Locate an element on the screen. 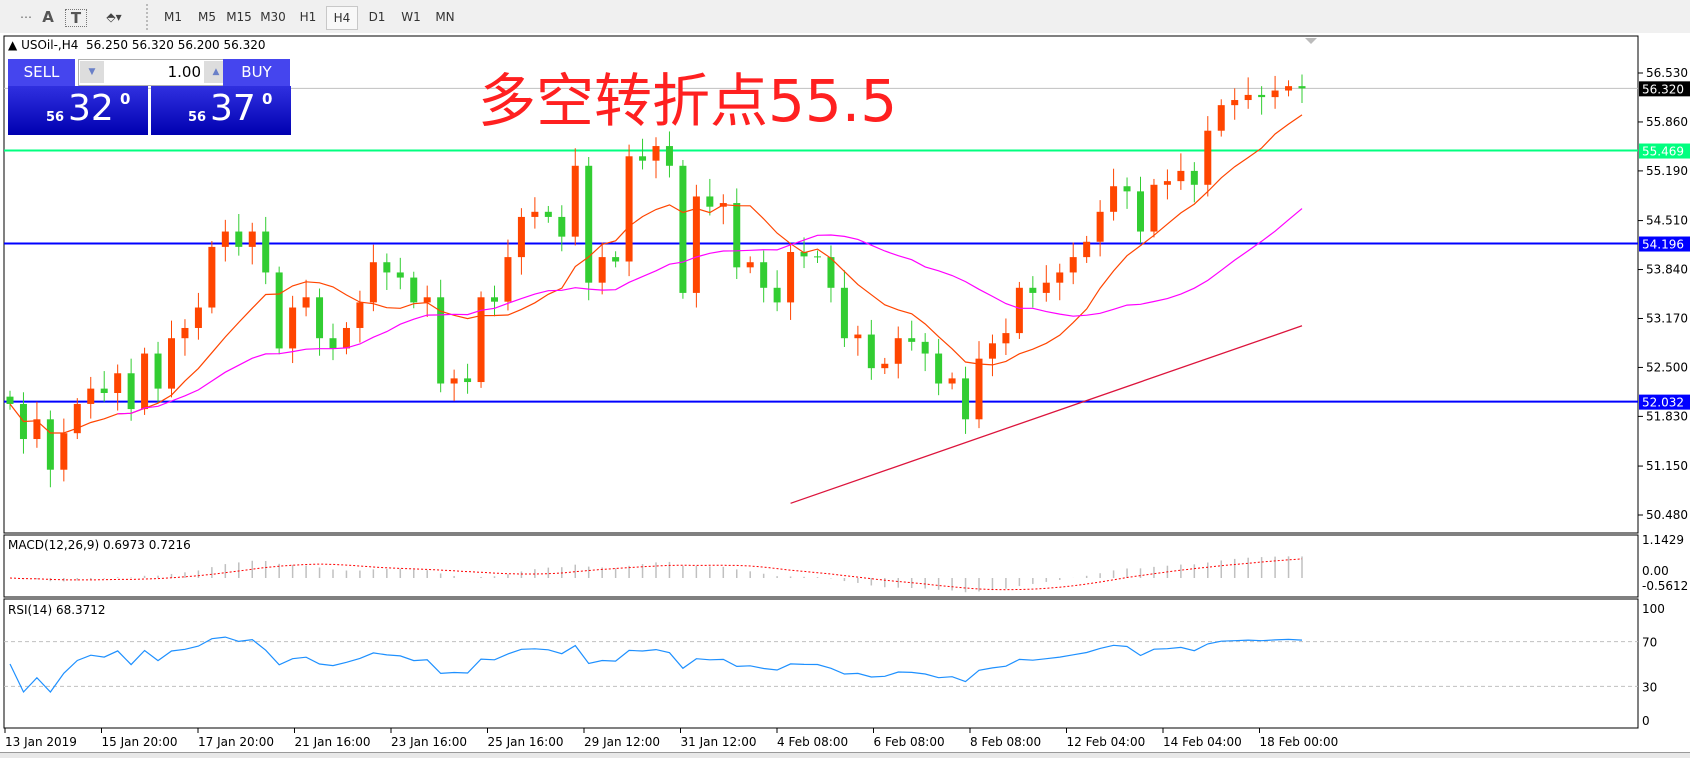 The width and height of the screenshot is (1690, 758). chart-shift-marker-icon is located at coordinates (1311, 41).